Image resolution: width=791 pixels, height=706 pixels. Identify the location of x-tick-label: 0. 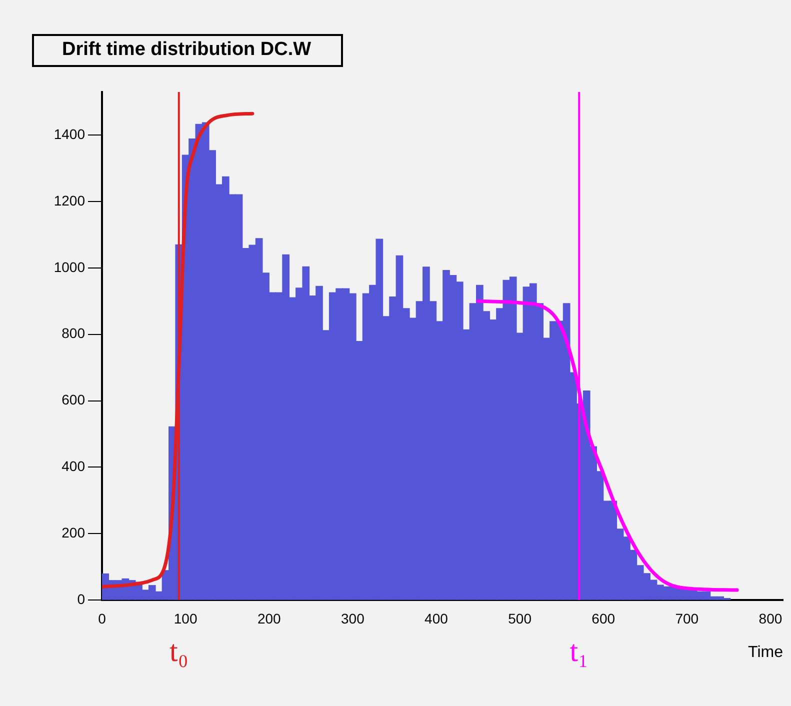
(102, 618).